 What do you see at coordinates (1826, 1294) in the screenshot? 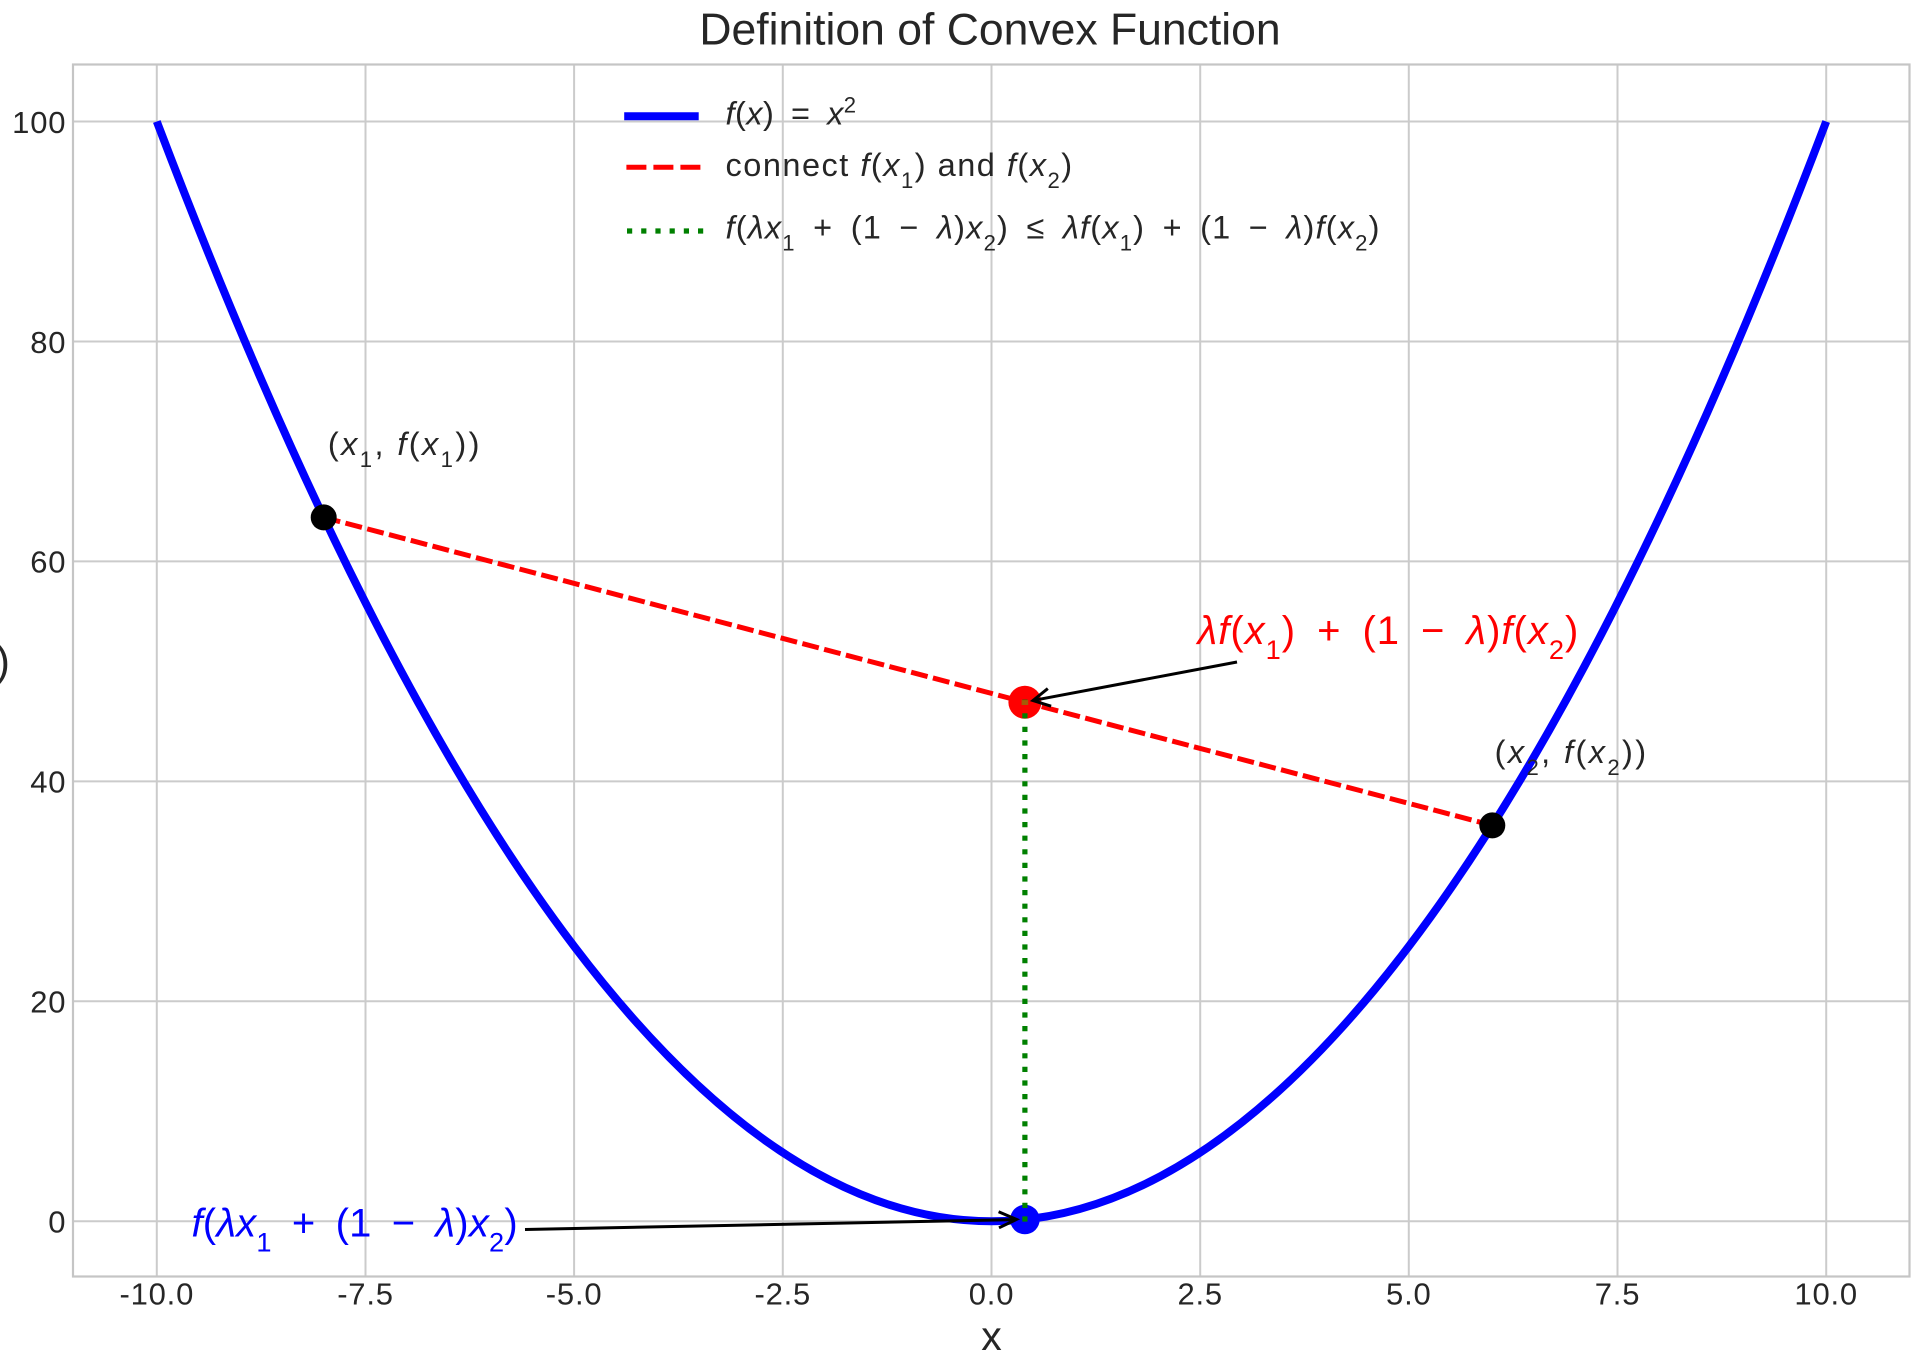
I see `svg-text: 10.0` at bounding box center [1826, 1294].